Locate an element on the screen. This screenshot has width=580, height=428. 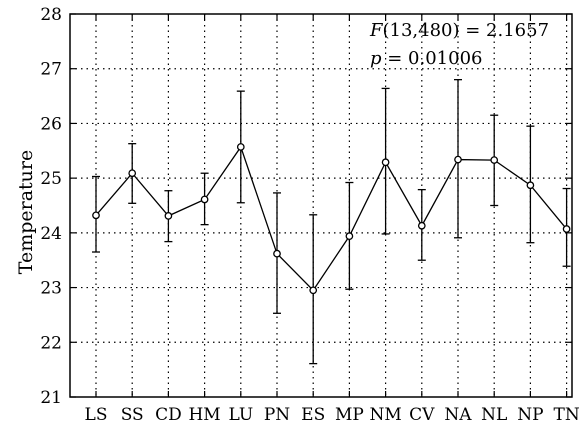
y-tick-labels: 21 22 23 24 25 26 27 28 is located at coordinates (51, 206).